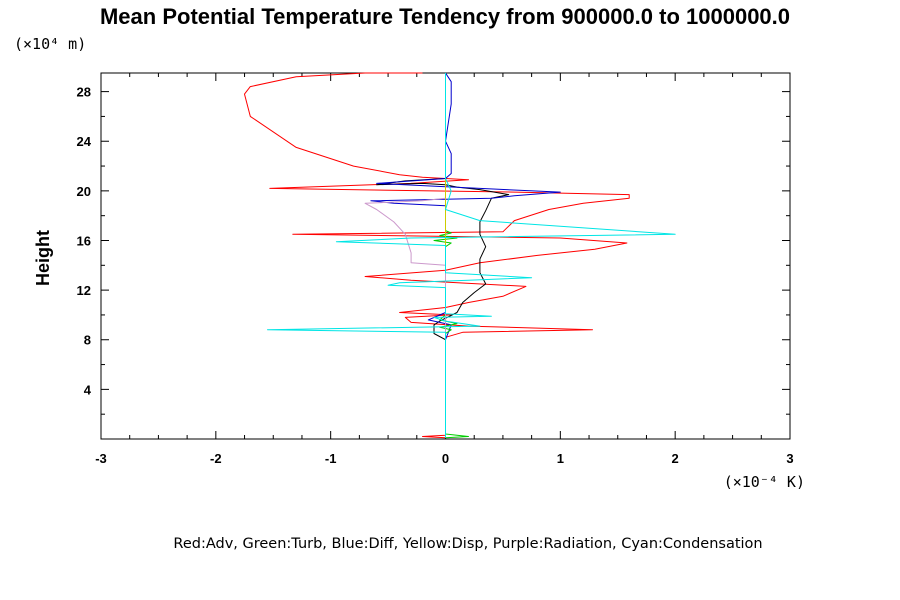 The image size is (900, 600). Describe the element at coordinates (216, 458) in the screenshot. I see `x-tick-label: -2` at that location.